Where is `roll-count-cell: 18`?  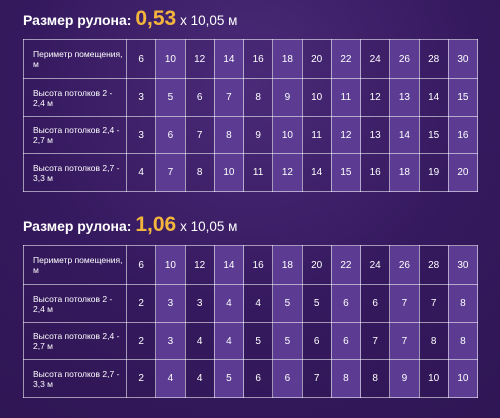 roll-count-cell: 18 is located at coordinates (404, 172).